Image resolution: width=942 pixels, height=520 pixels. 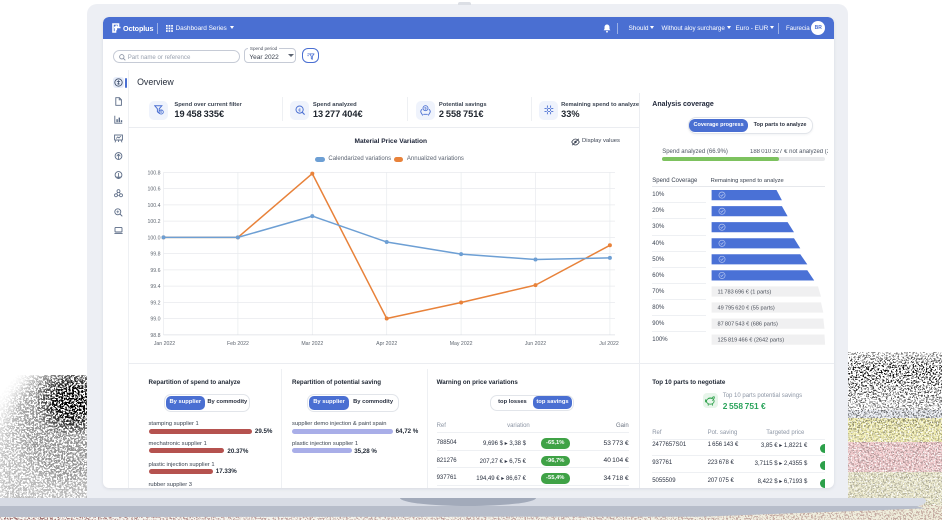 What do you see at coordinates (153, 206) in the screenshot?
I see `svg-text: 100.4` at bounding box center [153, 206].